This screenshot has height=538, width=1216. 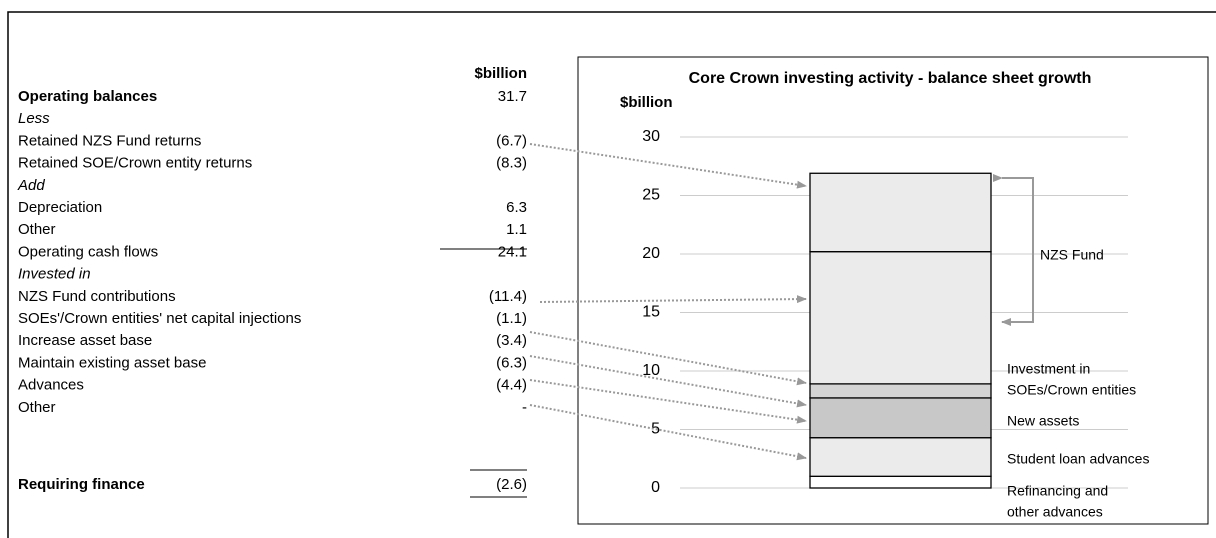 I want to click on row-value: (2.6), so click(x=511, y=484).